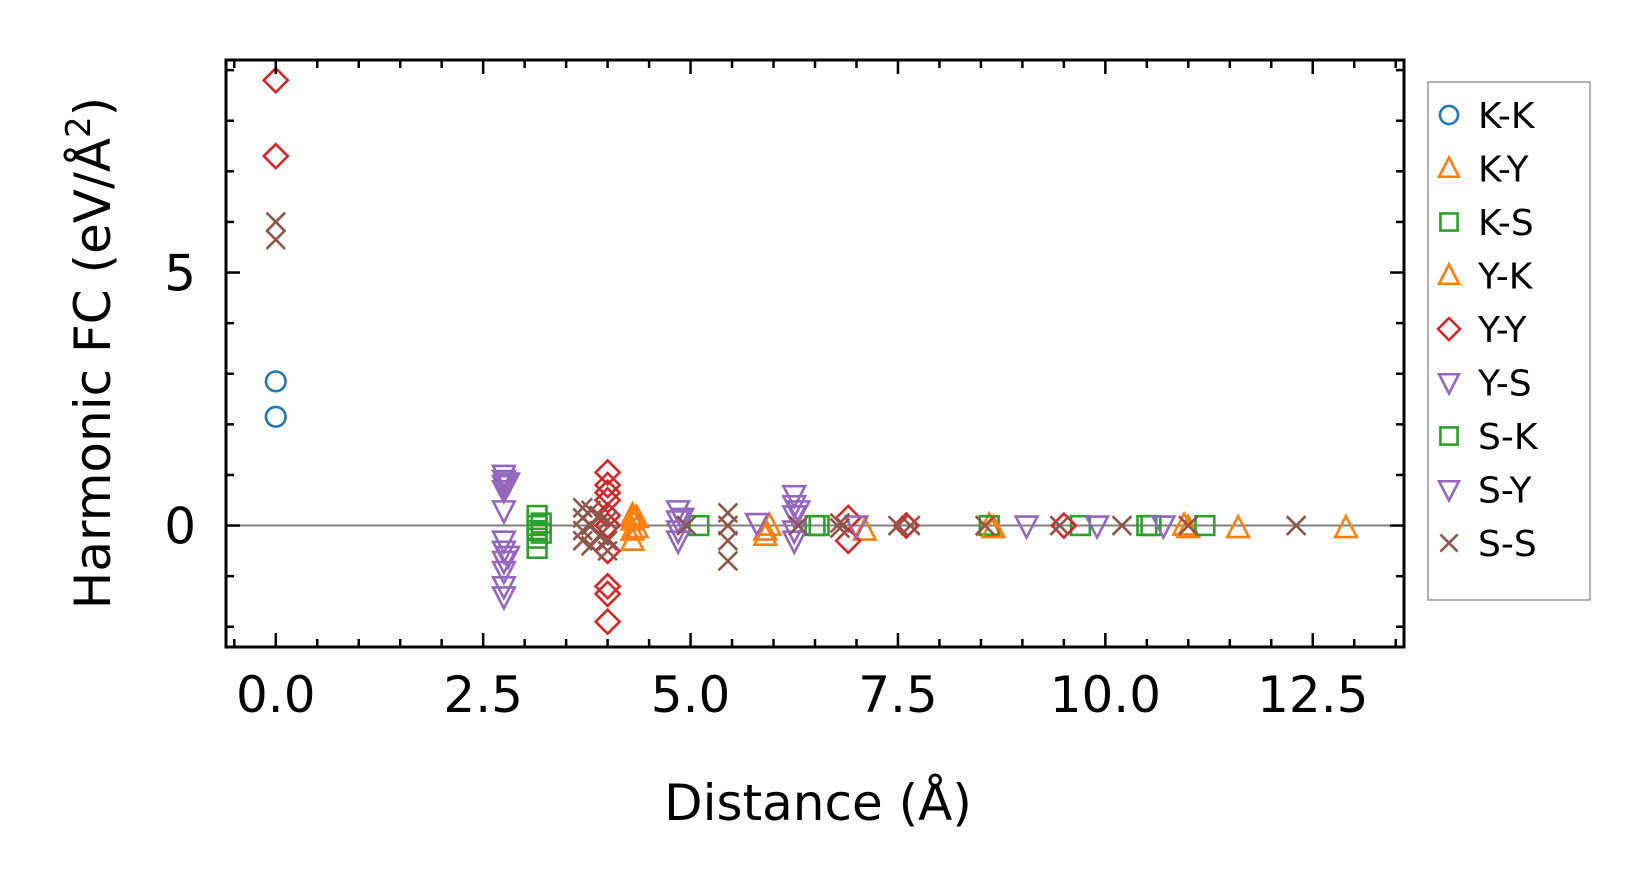 This screenshot has width=1629, height=883. I want to click on legend-entry-k-s: K-S, so click(1486, 223).